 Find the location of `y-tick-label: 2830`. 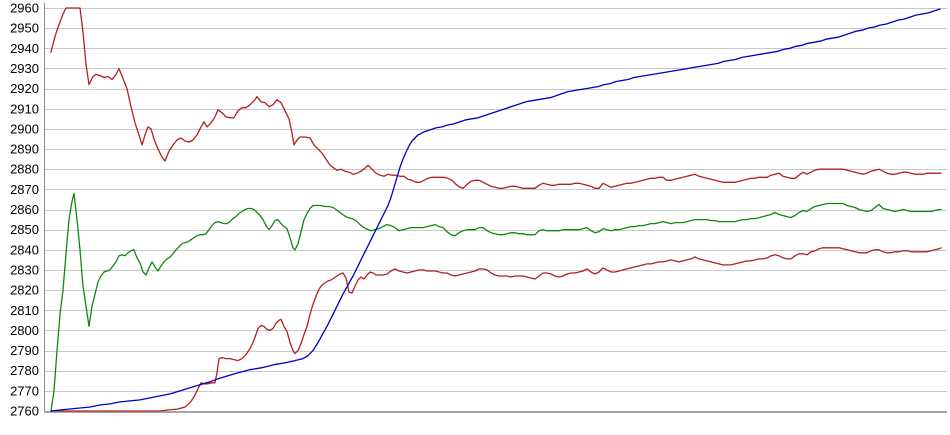

y-tick-label: 2830 is located at coordinates (24, 269).